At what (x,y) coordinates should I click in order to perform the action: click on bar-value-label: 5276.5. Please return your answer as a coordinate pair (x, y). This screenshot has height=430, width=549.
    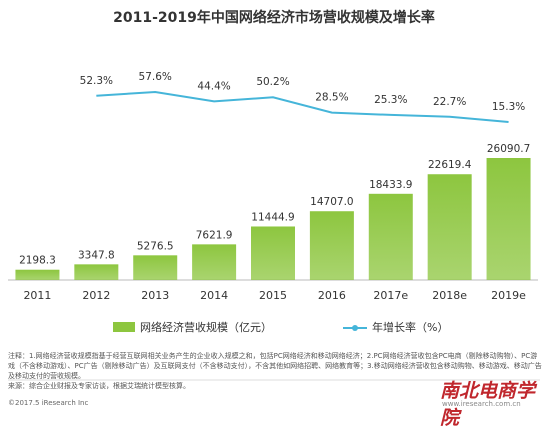
    Looking at the image, I should click on (155, 246).